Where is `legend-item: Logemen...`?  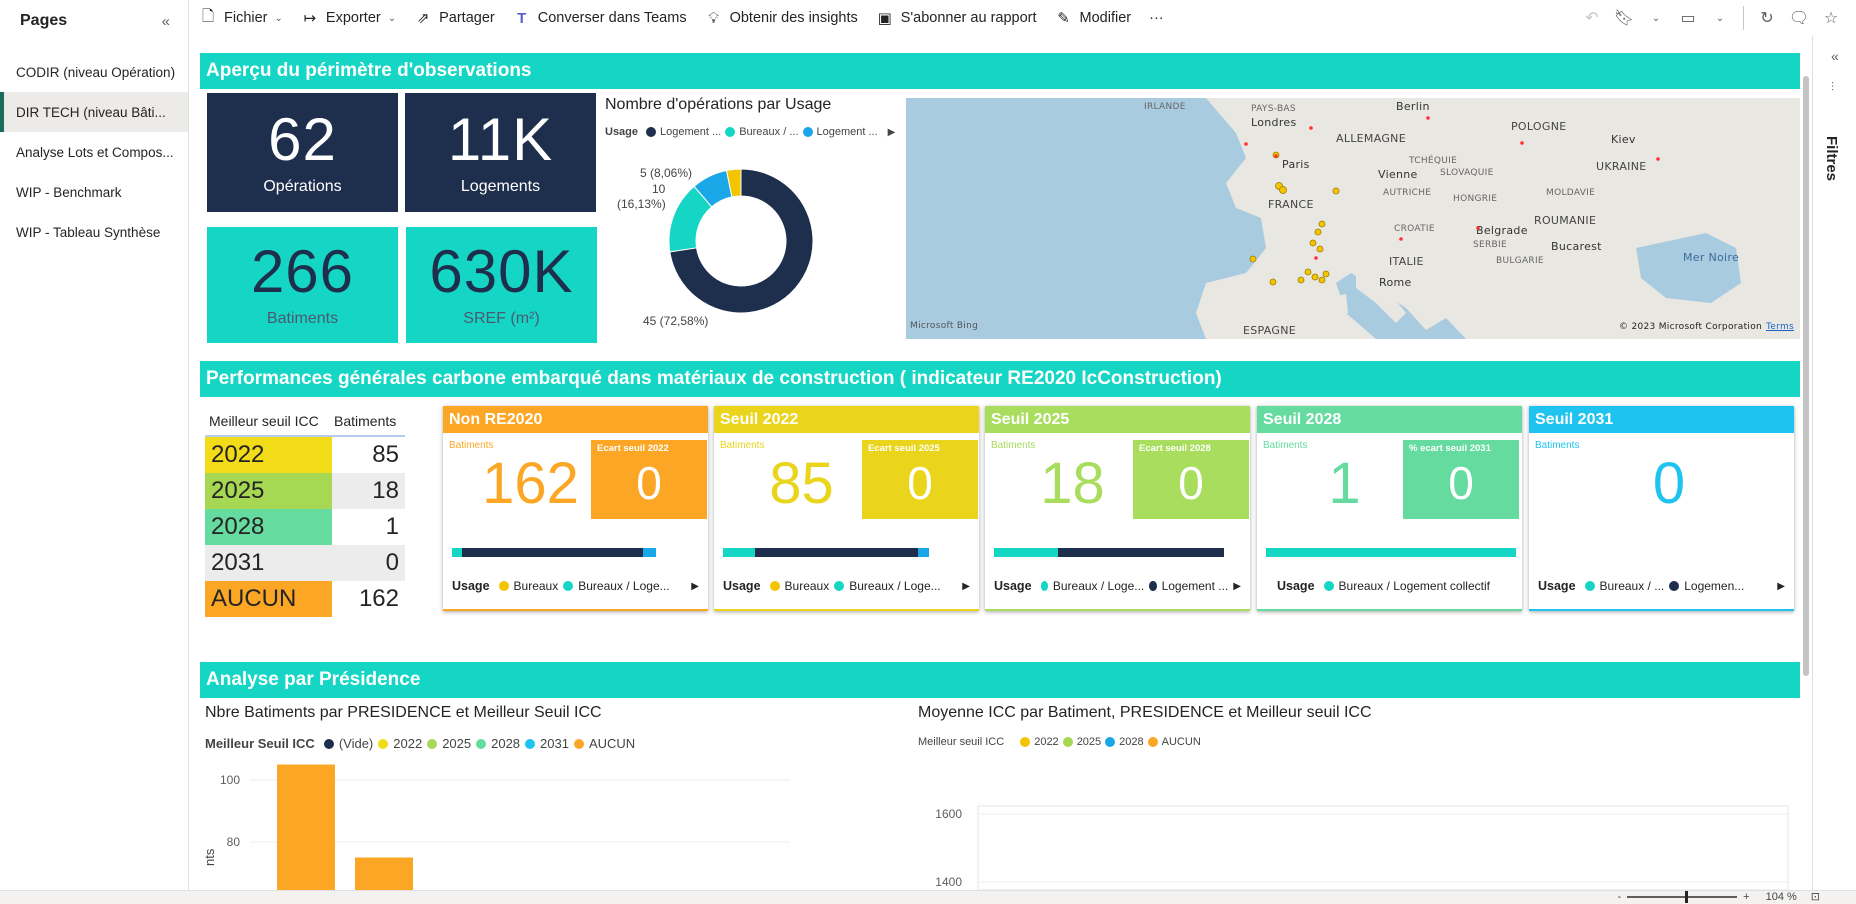
legend-item: Logemen... is located at coordinates (1714, 586).